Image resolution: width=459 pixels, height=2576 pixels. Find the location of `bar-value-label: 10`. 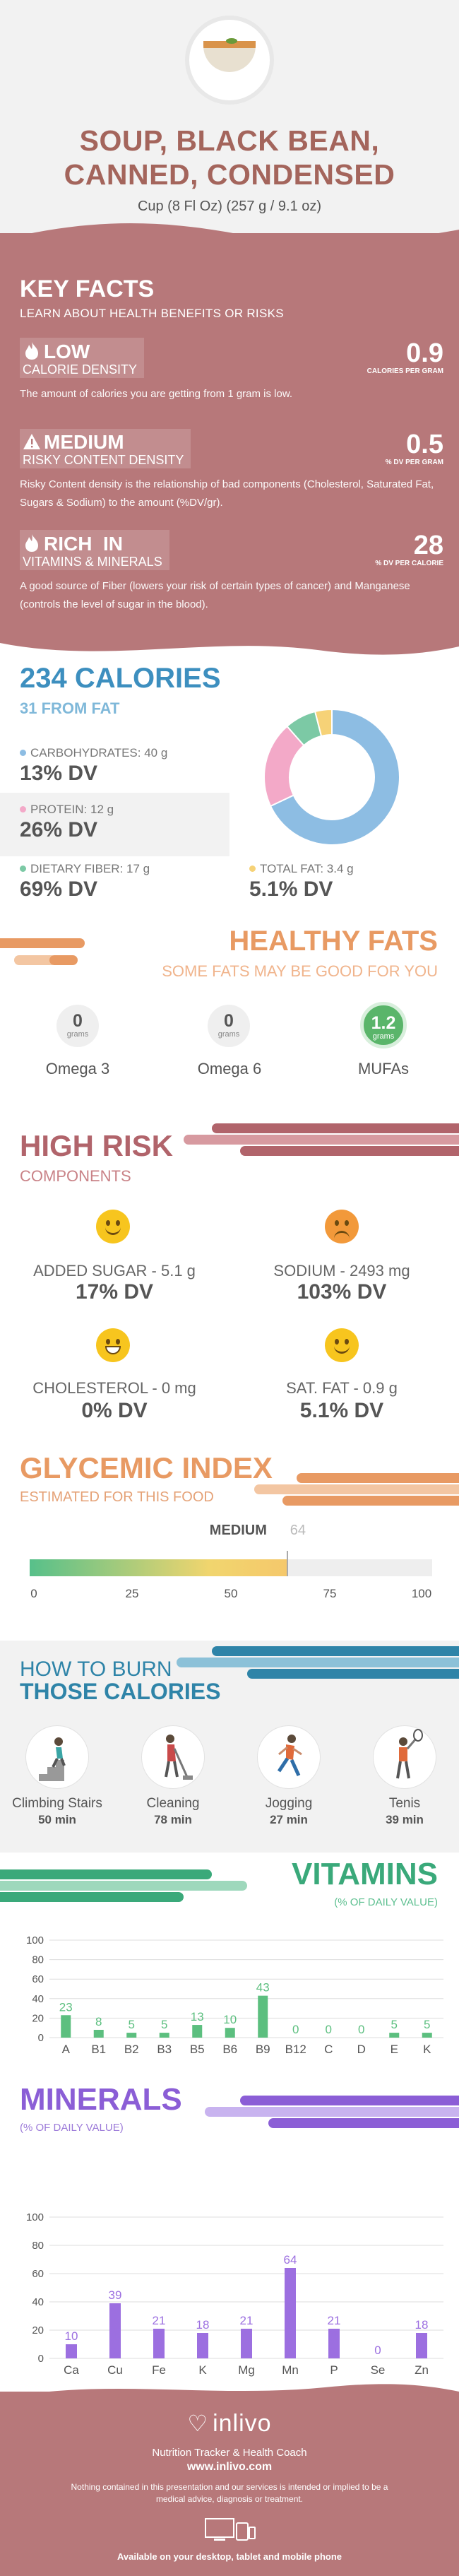

bar-value-label: 10 is located at coordinates (71, 2336).